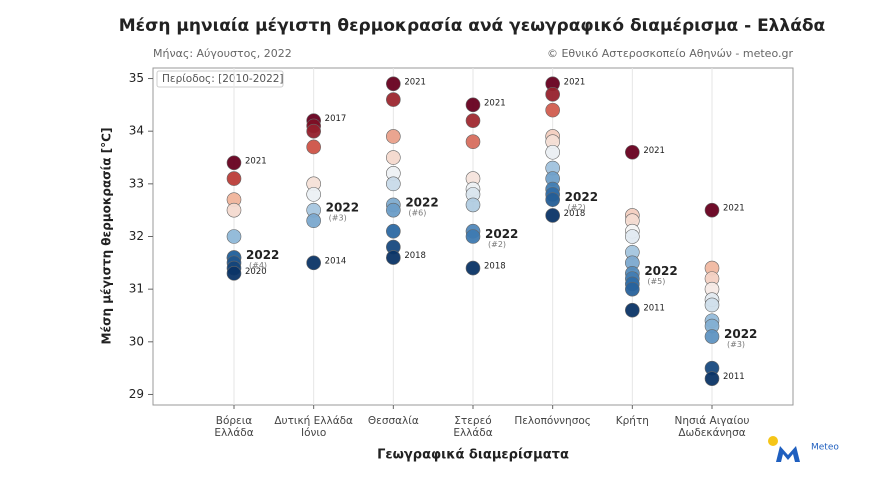 Image resolution: width=880 pixels, height=495 pixels. Describe the element at coordinates (234, 421) in the screenshot. I see `x-tick-line: Βόρεια` at that location.